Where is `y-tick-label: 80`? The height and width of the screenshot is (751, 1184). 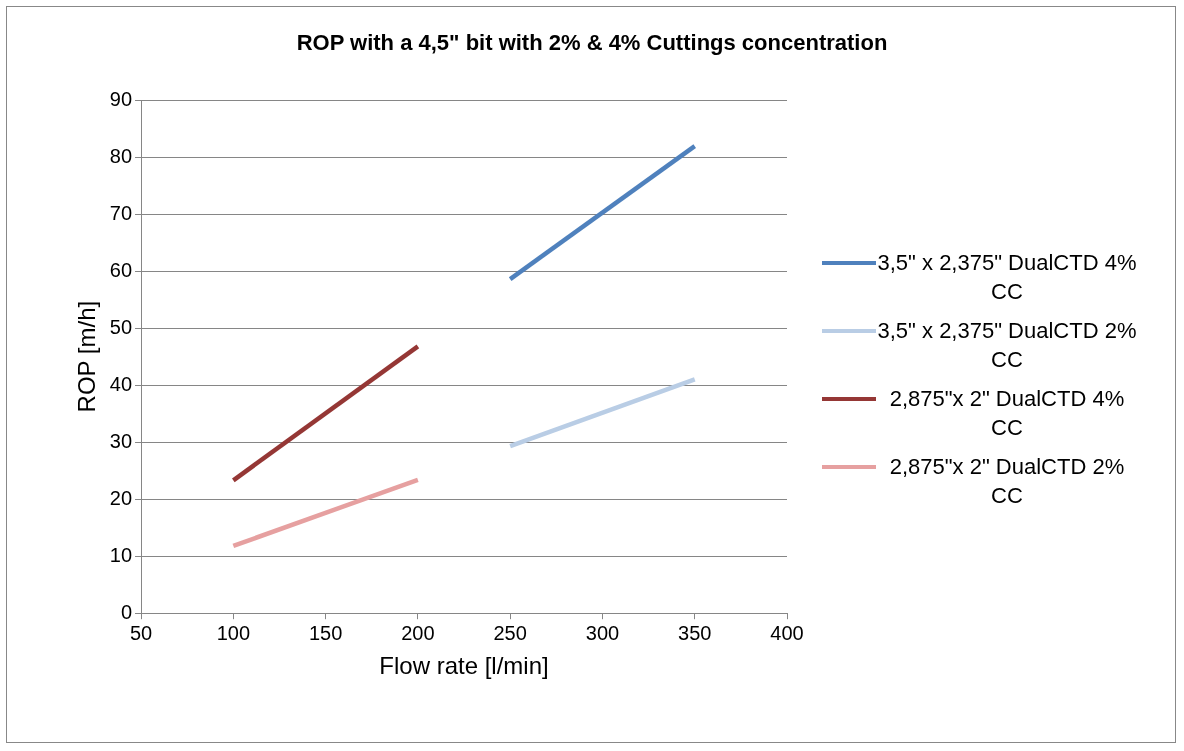 y-tick-label: 80 is located at coordinates (121, 155).